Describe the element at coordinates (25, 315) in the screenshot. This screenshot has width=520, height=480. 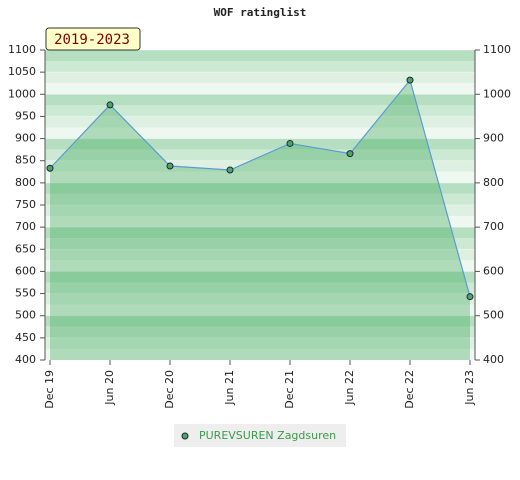
I see `y-tick-label: 500` at that location.